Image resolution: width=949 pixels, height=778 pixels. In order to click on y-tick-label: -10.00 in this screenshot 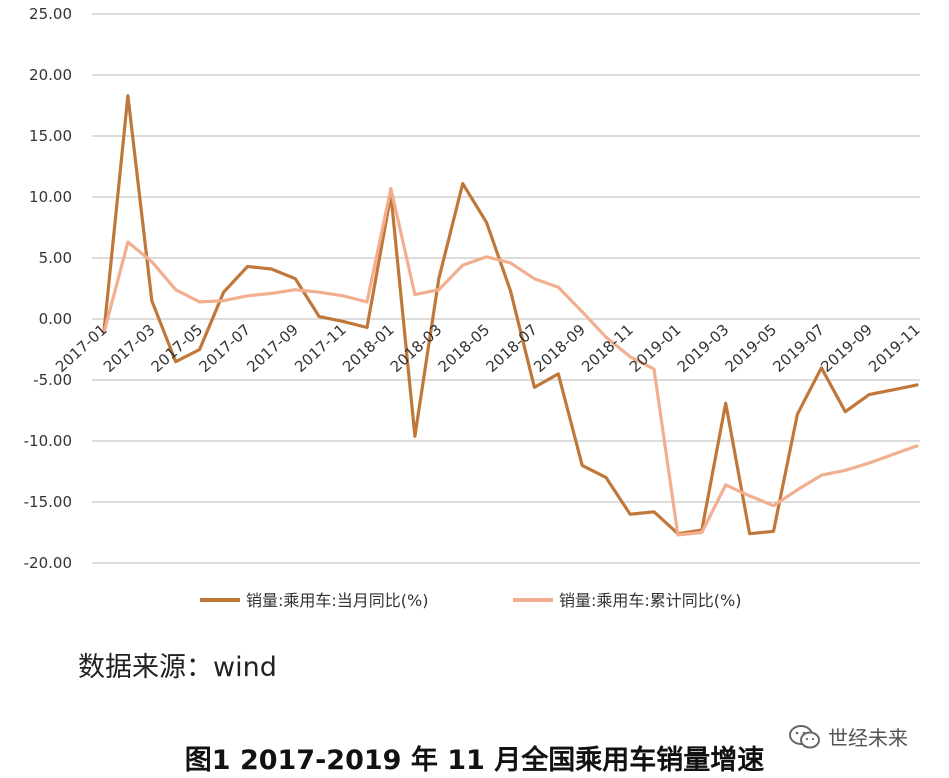, I will do `click(48, 441)`.